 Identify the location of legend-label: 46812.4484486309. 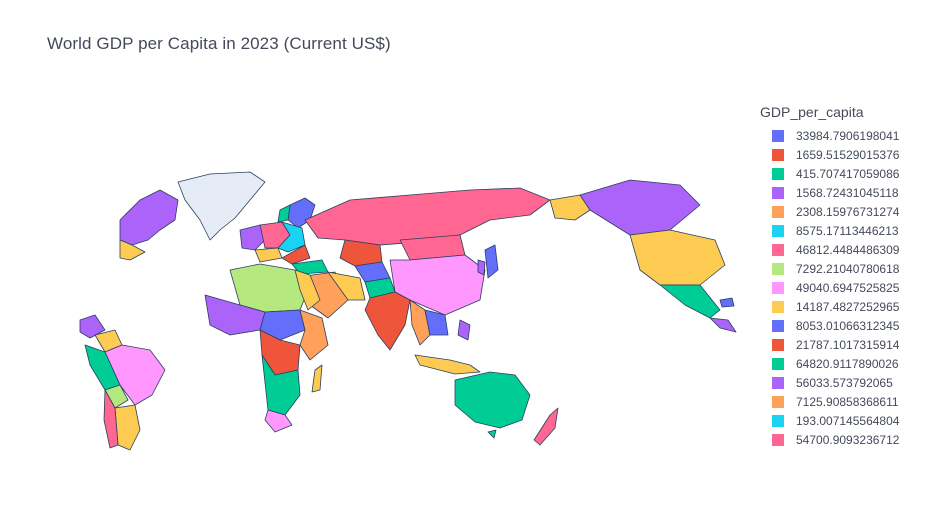
(848, 249).